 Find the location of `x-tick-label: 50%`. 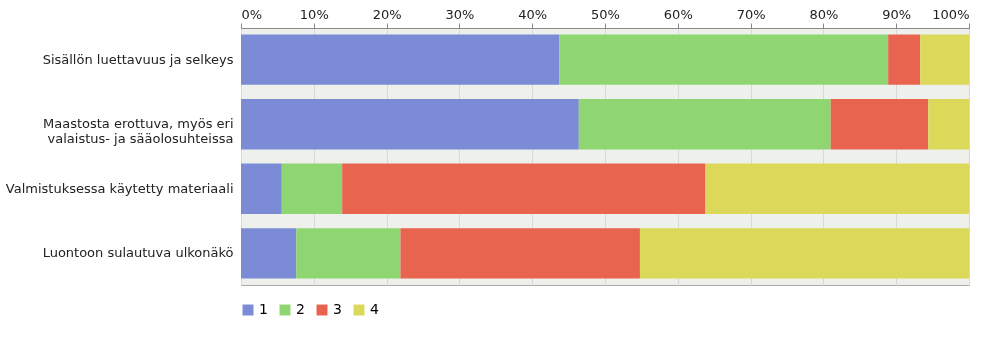

x-tick-label: 50% is located at coordinates (605, 14).